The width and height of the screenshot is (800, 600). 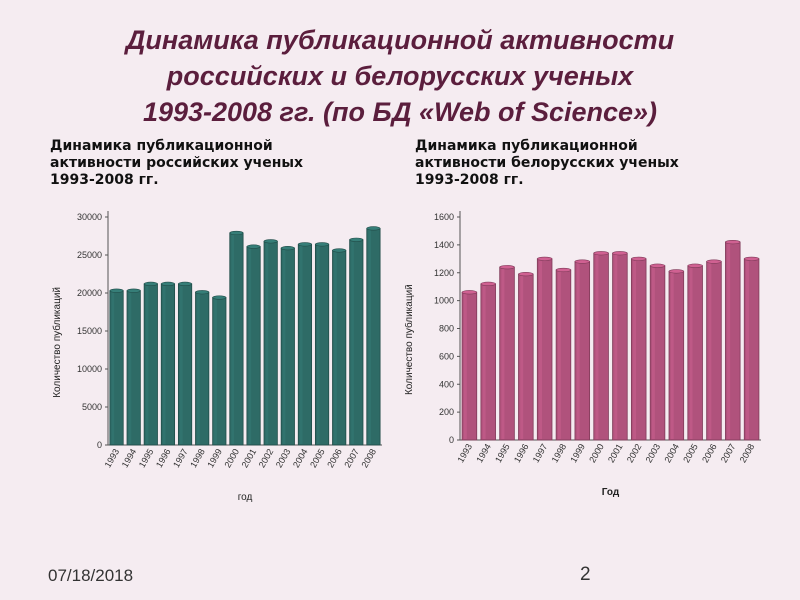 I want to click on russia-y-tick-label: 25000, so click(x=89, y=255).